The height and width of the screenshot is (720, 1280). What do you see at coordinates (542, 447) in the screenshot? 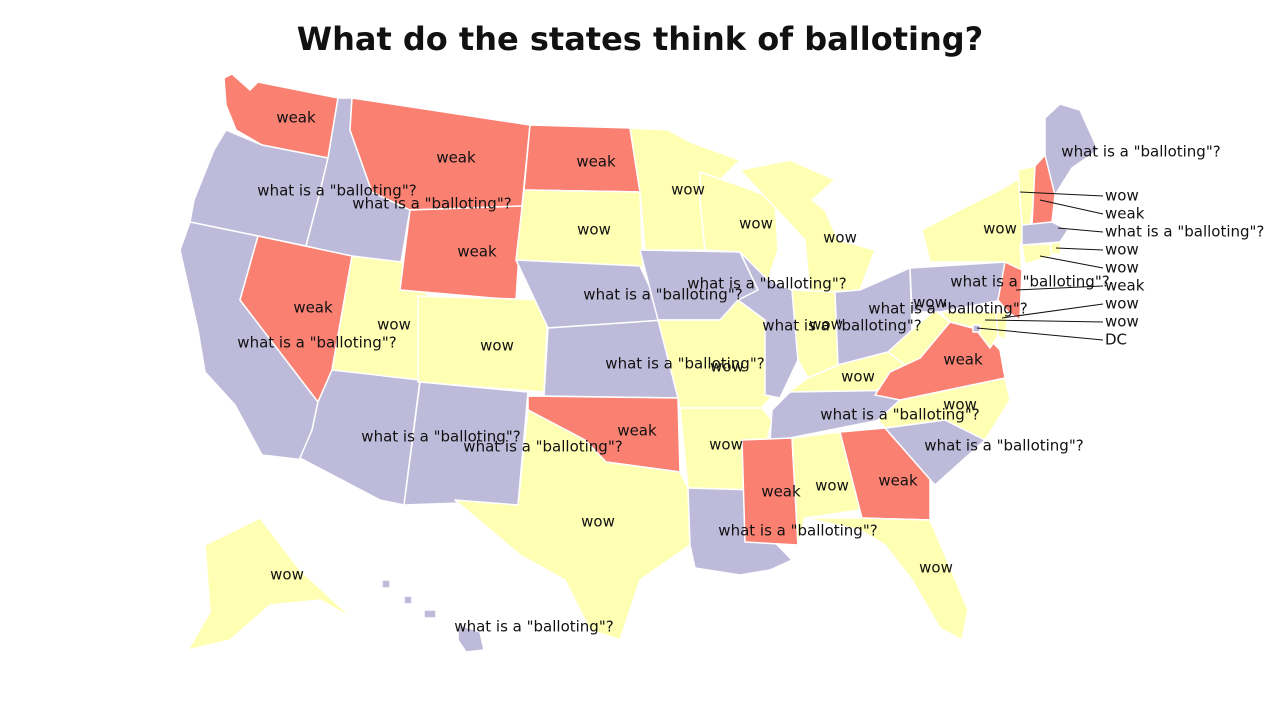
I see `state-label-nm: what is a "balloting"?` at bounding box center [542, 447].